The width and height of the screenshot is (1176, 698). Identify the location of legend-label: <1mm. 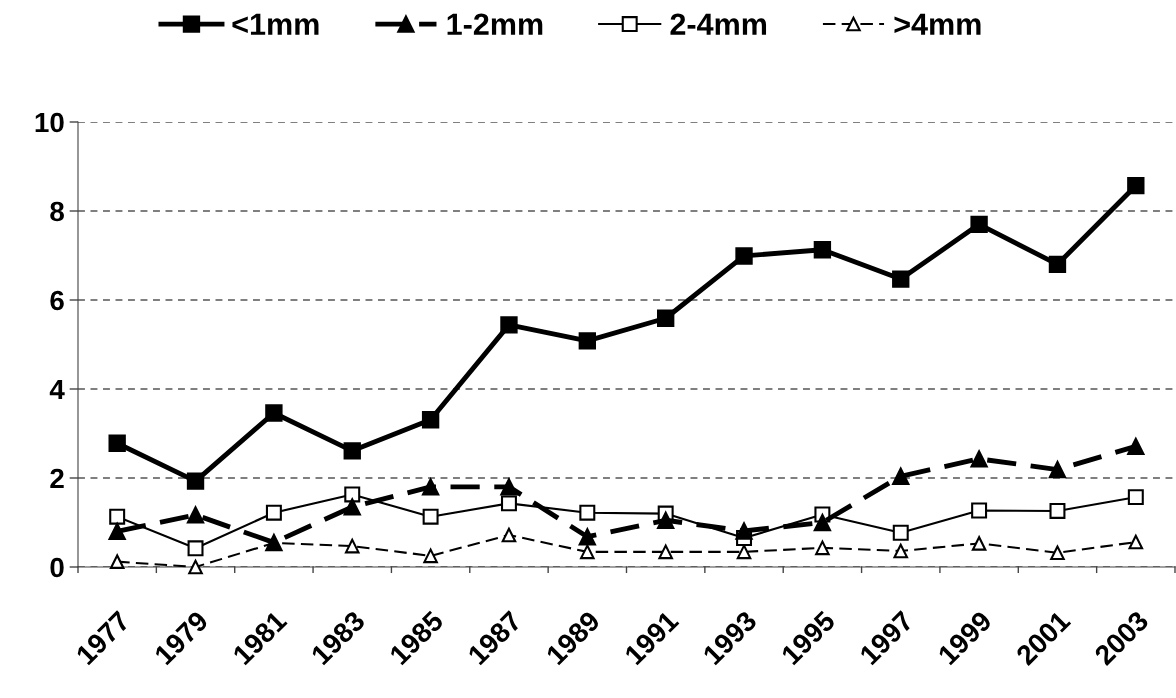
(275, 24).